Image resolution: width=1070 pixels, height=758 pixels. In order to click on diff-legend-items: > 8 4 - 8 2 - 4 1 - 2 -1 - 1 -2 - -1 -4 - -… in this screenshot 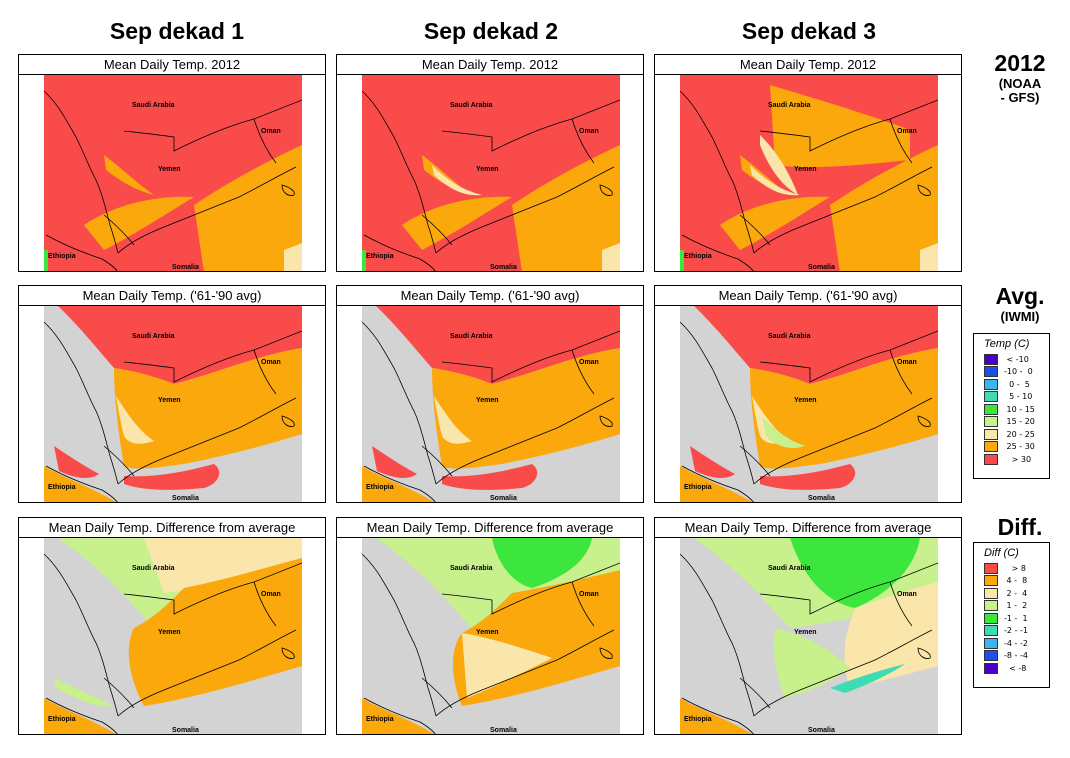, I will do `click(1011, 618)`.